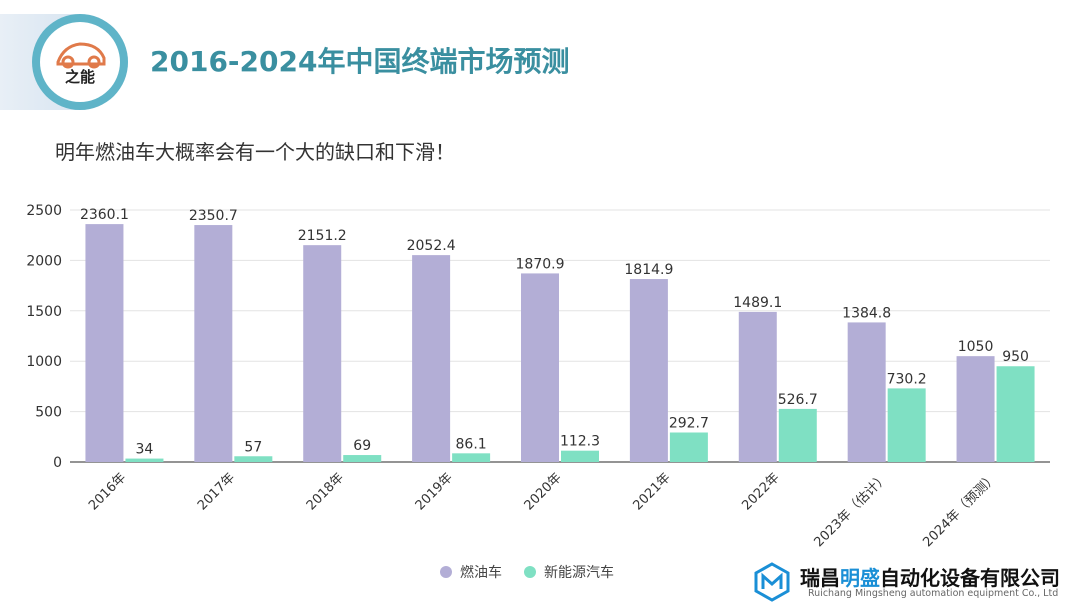 Image resolution: width=1080 pixels, height=605 pixels. Describe the element at coordinates (798, 400) in the screenshot. I see `data-label-nev: 526.7` at that location.